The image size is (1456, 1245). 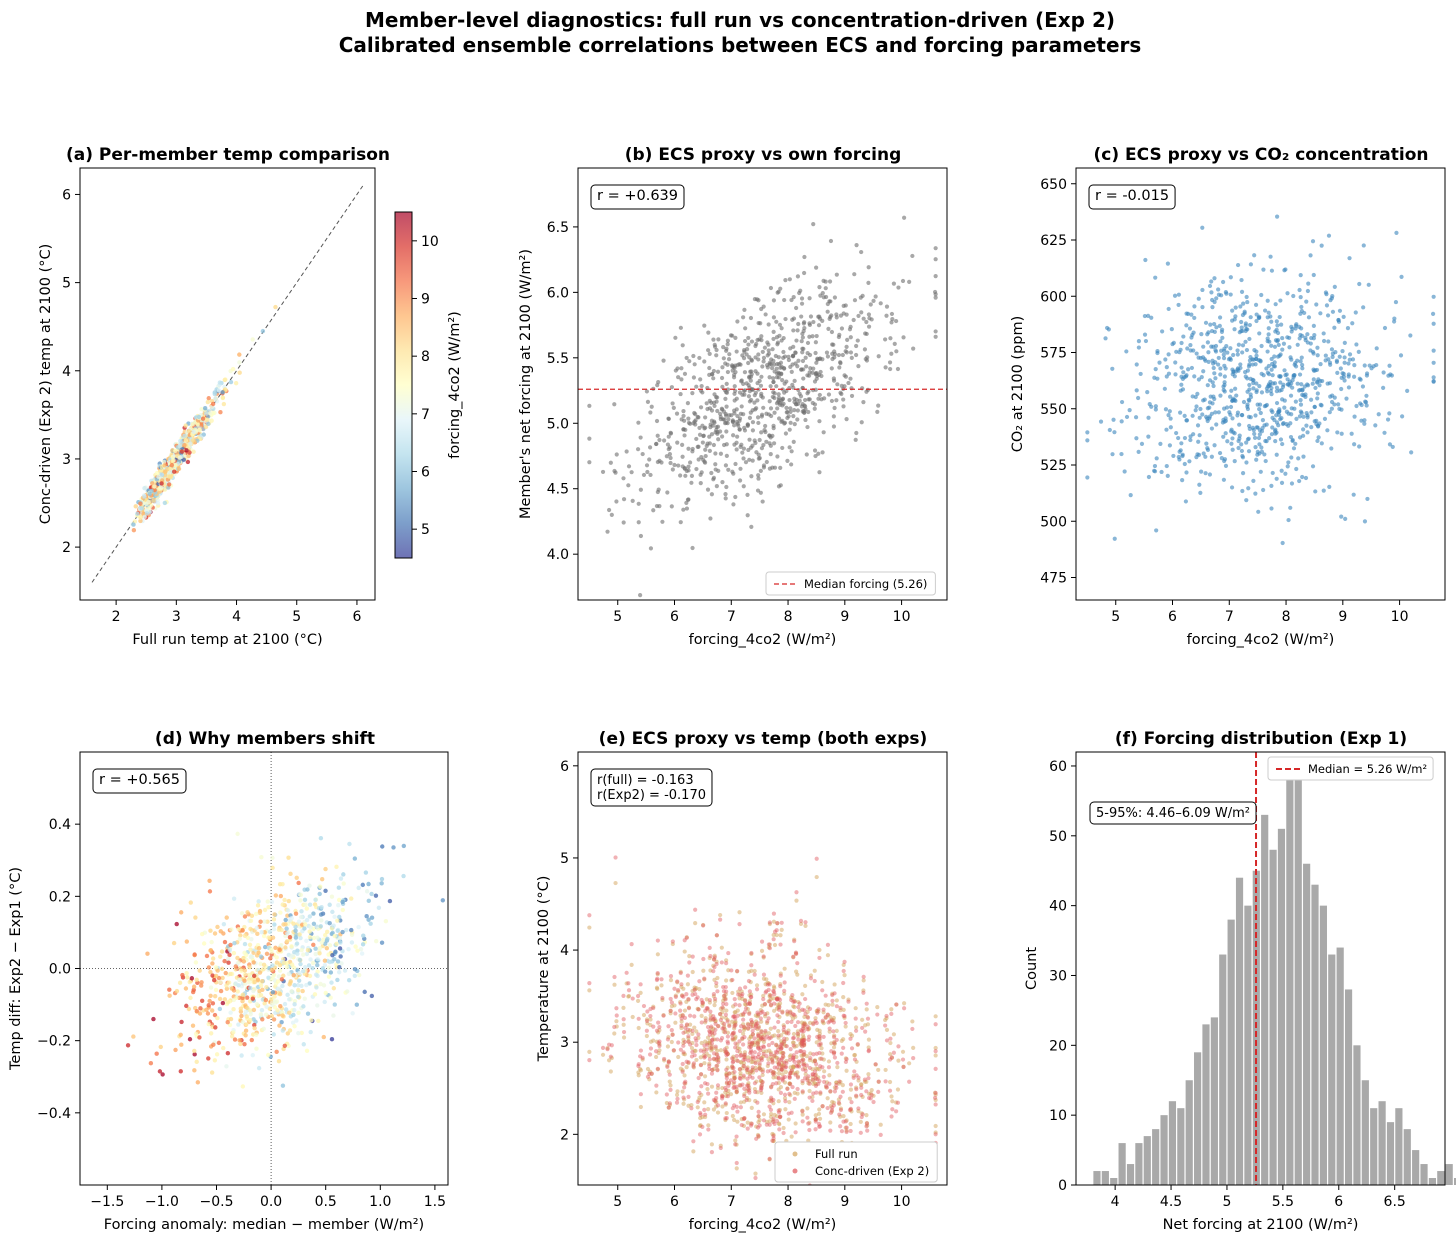 What do you see at coordinates (326, 1202) in the screenshot?
I see `x-tick-label: 0.5` at bounding box center [326, 1202].